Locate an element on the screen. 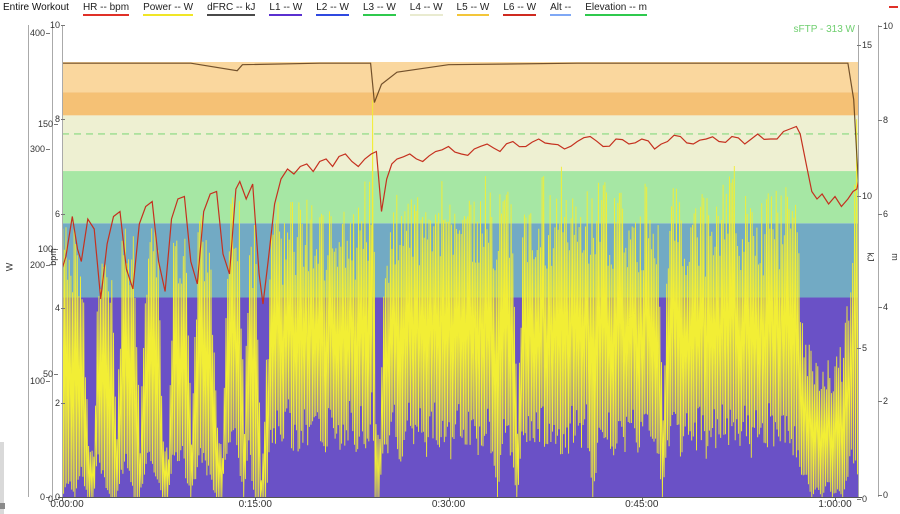 The height and width of the screenshot is (514, 900). legend-item-l1: L1 -- W is located at coordinates (286, 9).